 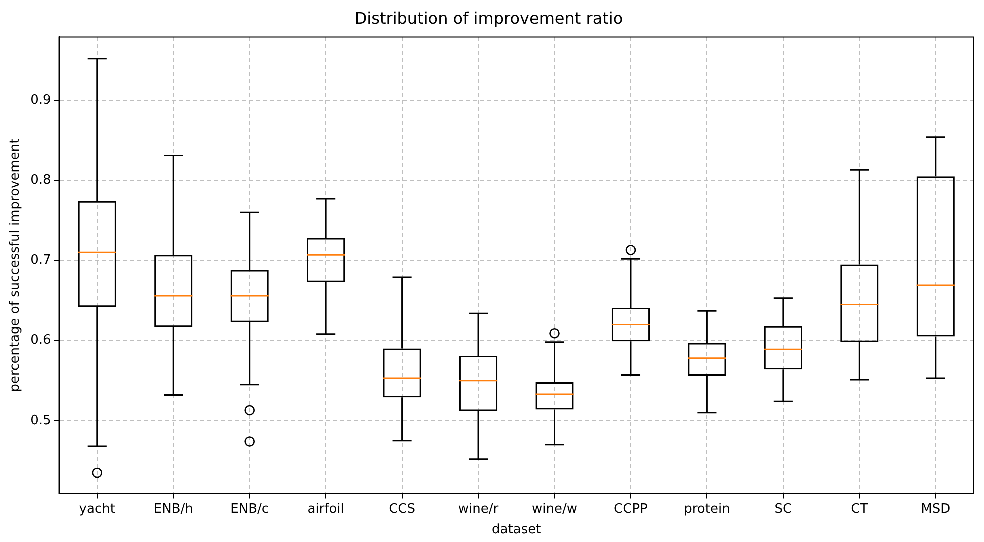 I want to click on chart-title: Distribution of improvement ratio, so click(x=489, y=18).